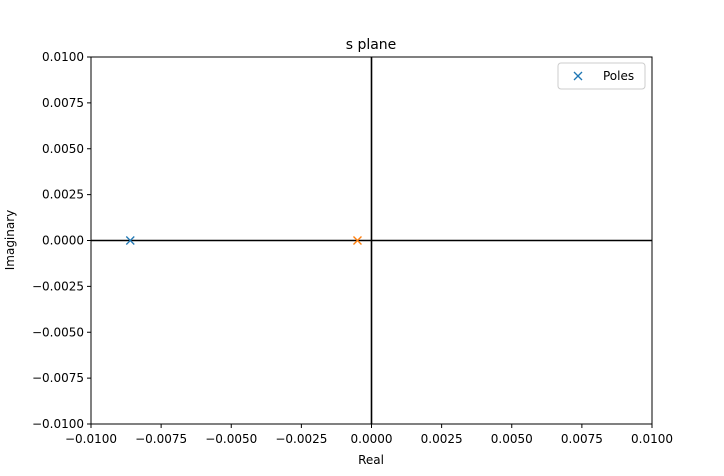 The height and width of the screenshot is (476, 724). I want to click on y-axis-label: Imaginary, so click(10, 240).